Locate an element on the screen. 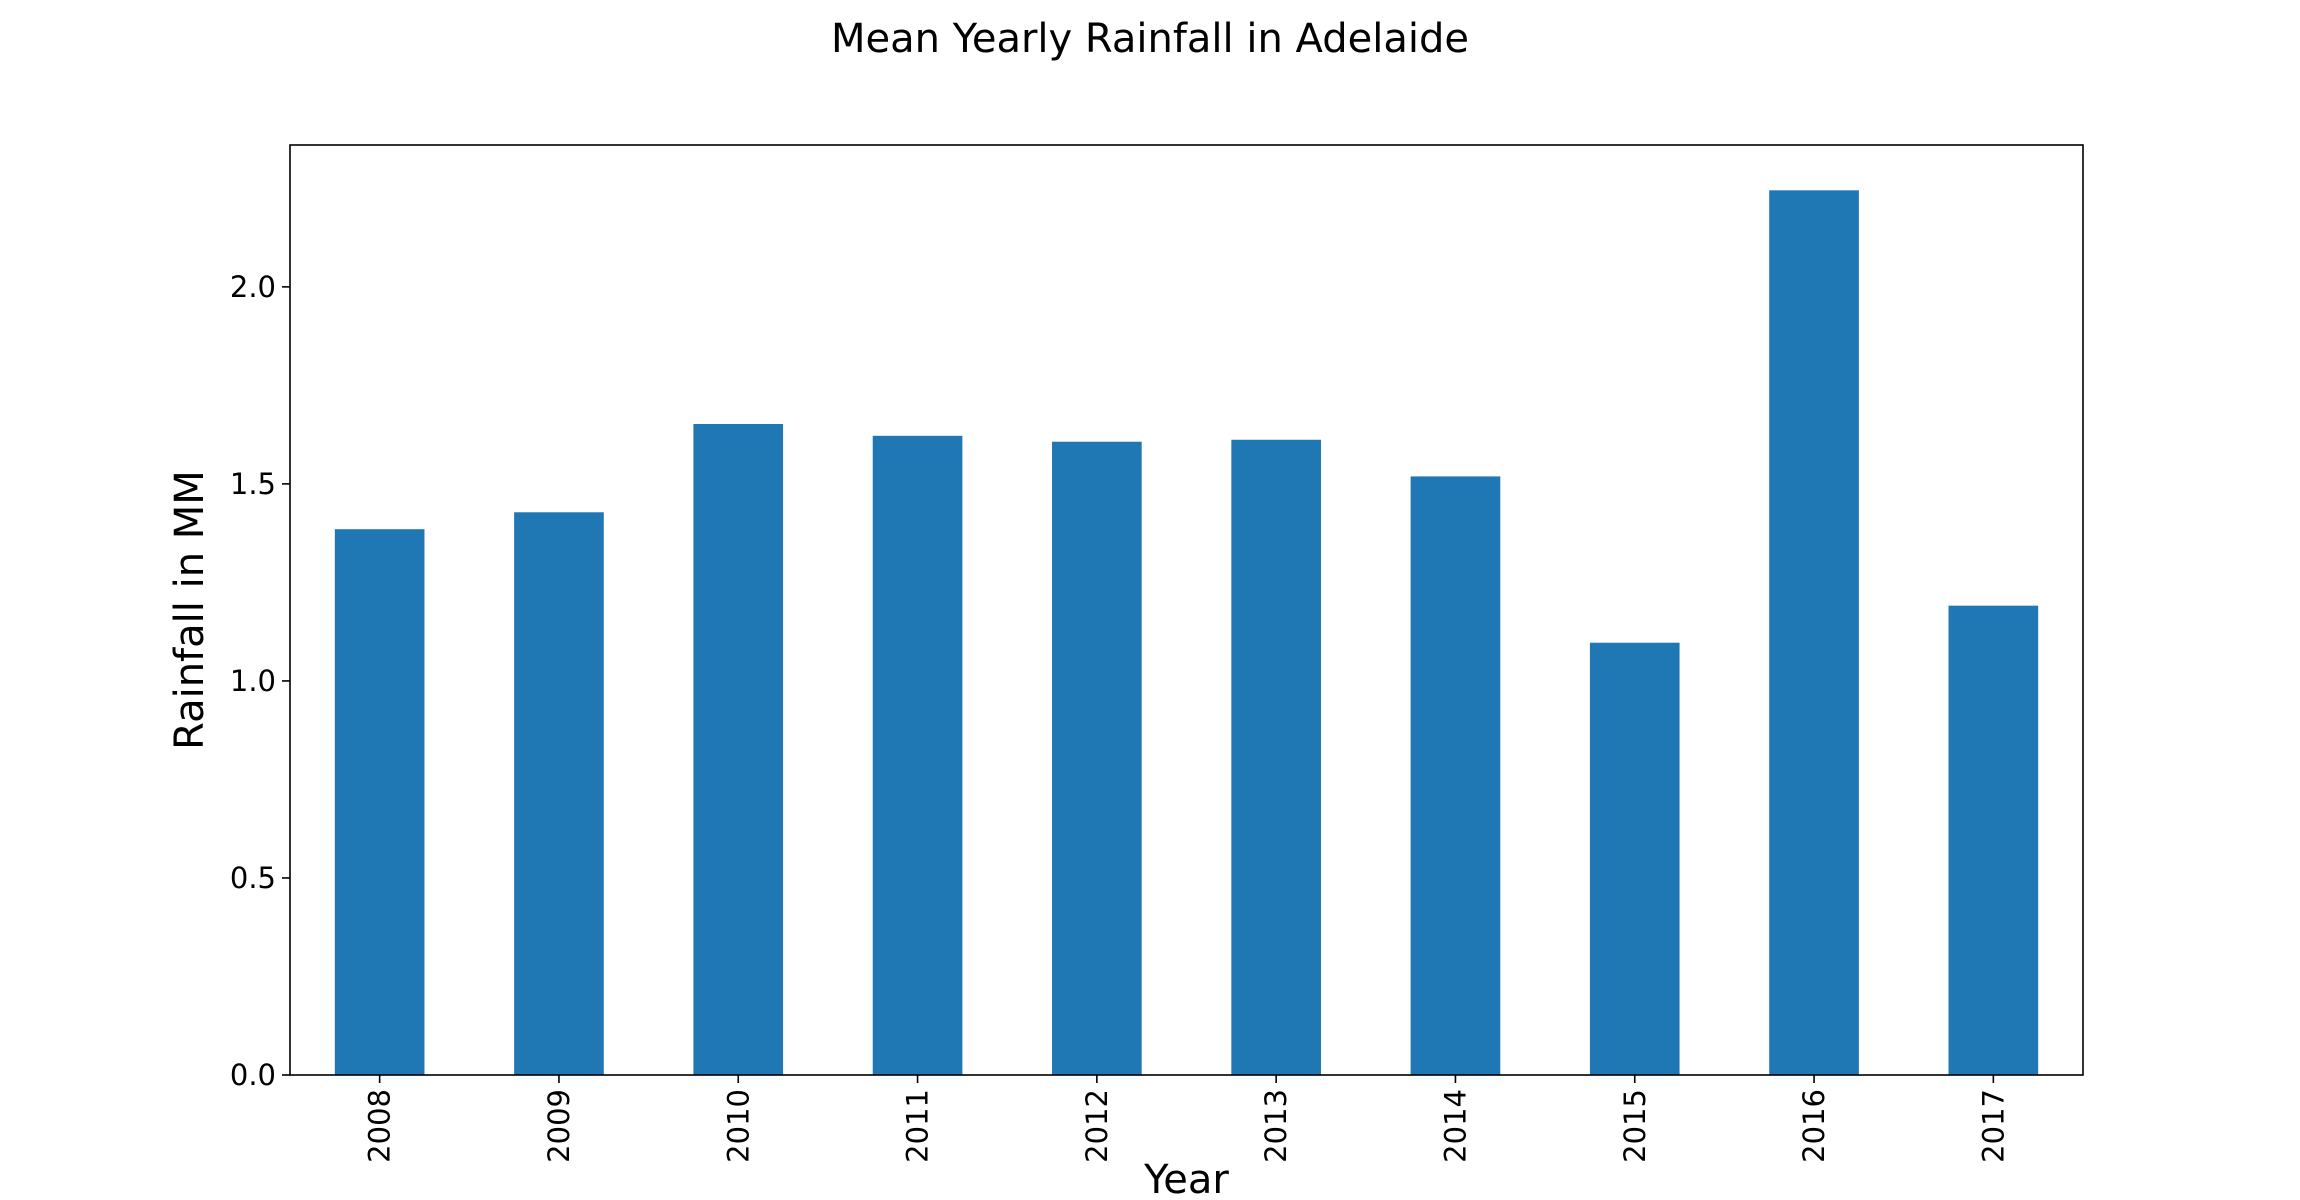 The height and width of the screenshot is (1200, 2300). bar-2011 is located at coordinates (917, 755).